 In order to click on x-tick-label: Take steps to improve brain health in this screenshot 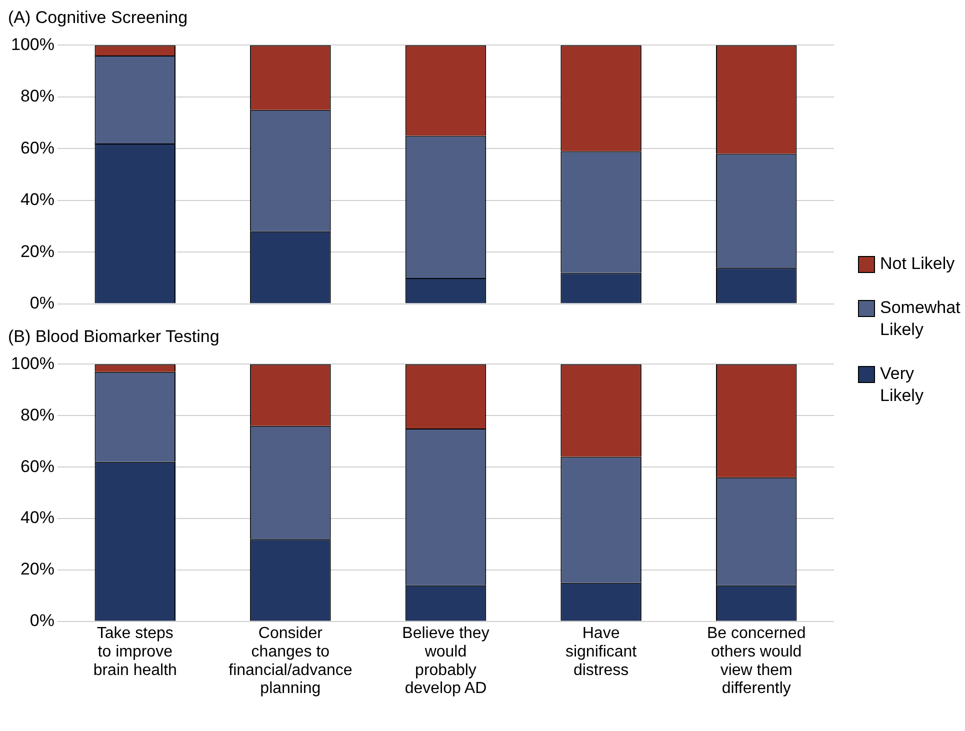, I will do `click(135, 652)`.